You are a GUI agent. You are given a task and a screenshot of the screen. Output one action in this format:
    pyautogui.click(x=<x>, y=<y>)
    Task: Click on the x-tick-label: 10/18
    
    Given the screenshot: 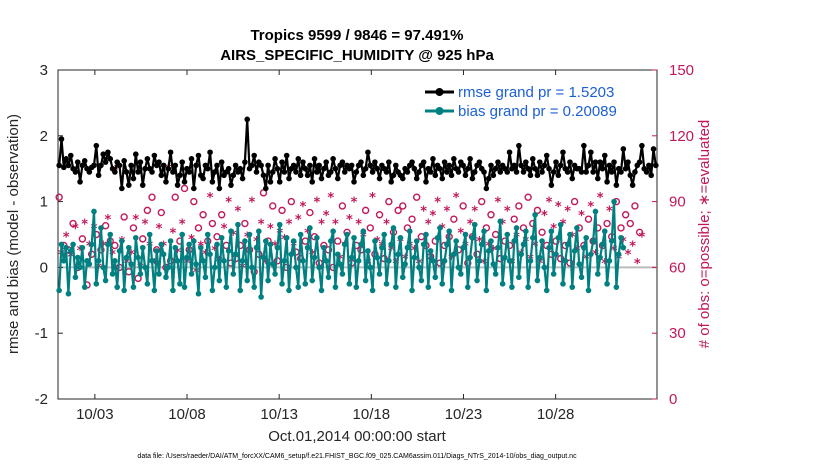 What is the action you would take?
    pyautogui.click(x=372, y=414)
    